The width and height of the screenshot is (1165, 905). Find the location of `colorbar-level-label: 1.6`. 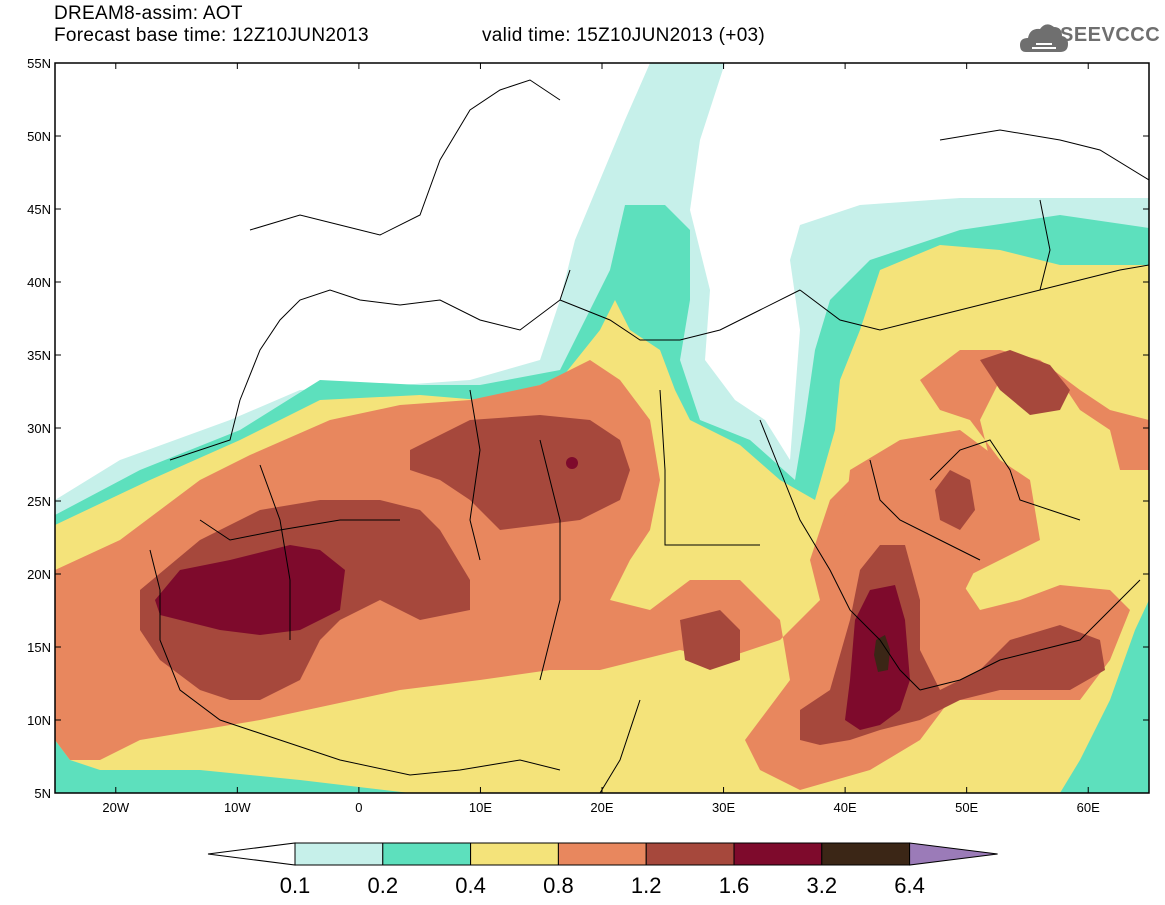

colorbar-level-label: 1.6 is located at coordinates (734, 885).